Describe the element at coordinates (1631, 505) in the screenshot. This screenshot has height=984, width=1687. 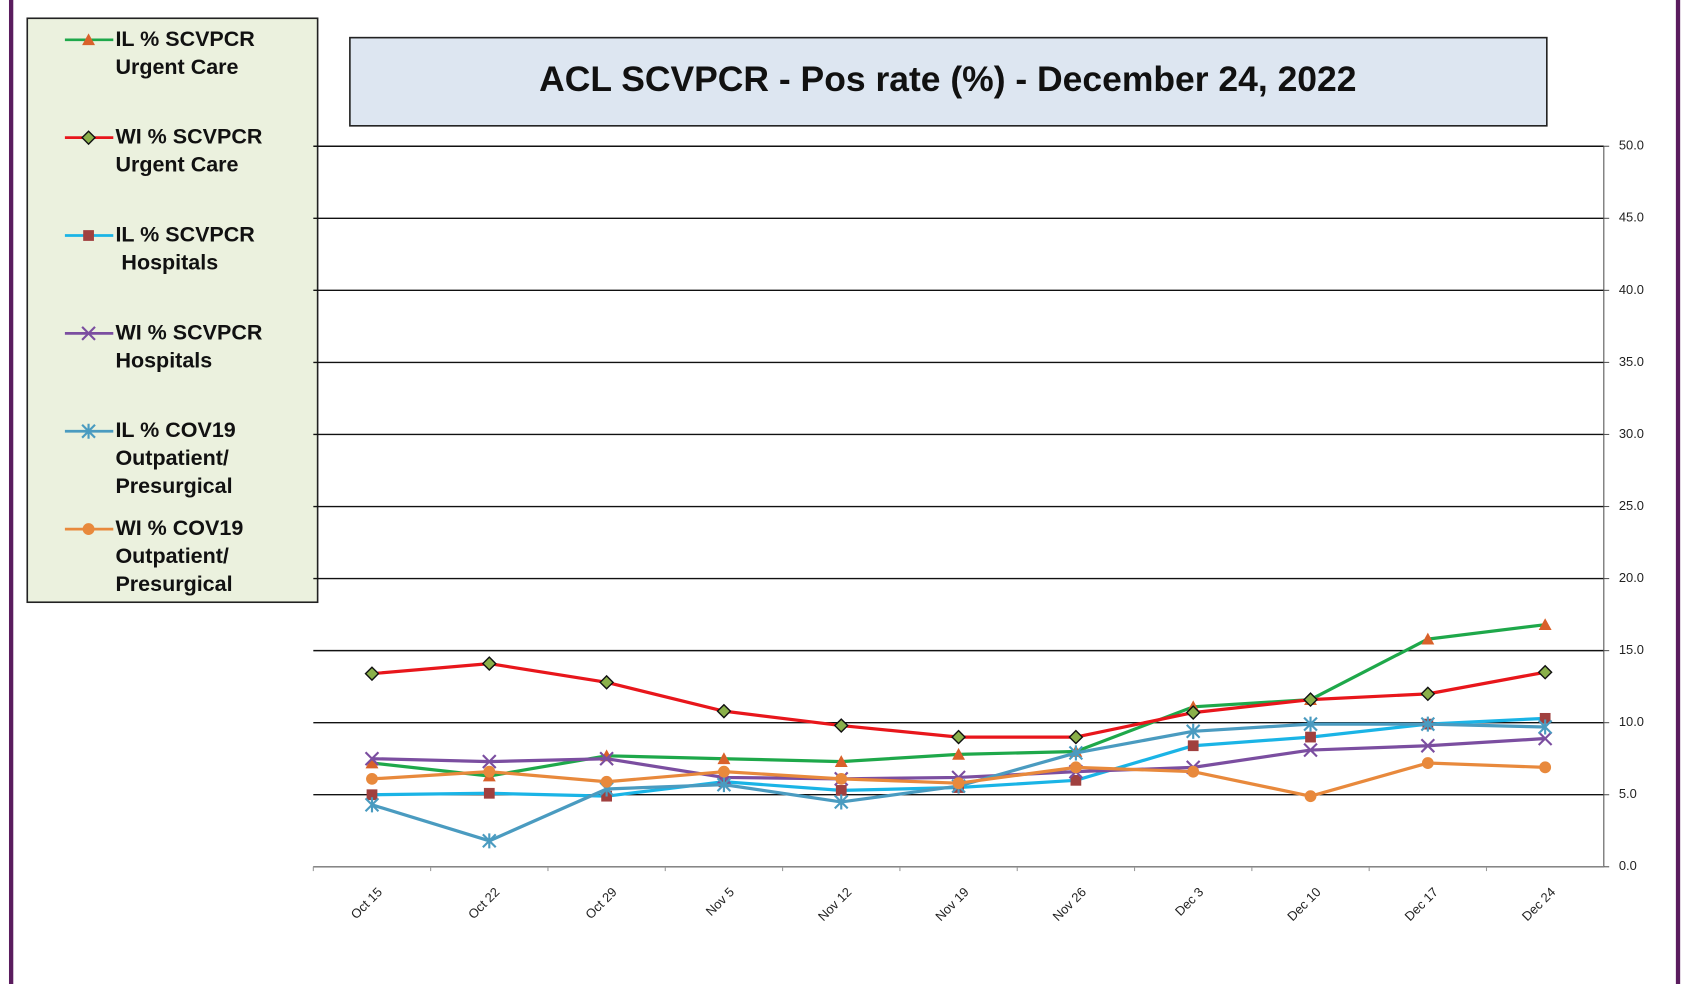
I see `y-tick-label: 25.0` at that location.